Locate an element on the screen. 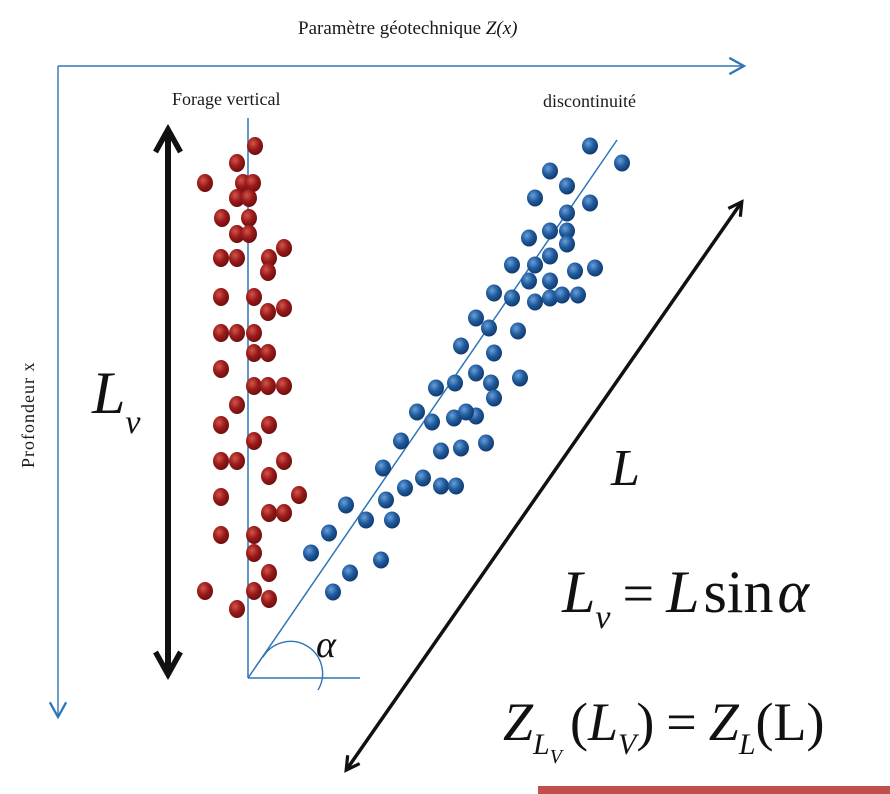 The image size is (890, 794). l-label: L is located at coordinates (625, 468).